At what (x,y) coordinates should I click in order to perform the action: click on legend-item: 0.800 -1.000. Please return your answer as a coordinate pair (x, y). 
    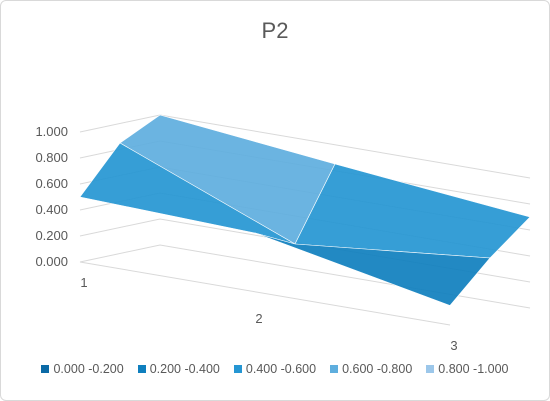
    Looking at the image, I should click on (467, 369).